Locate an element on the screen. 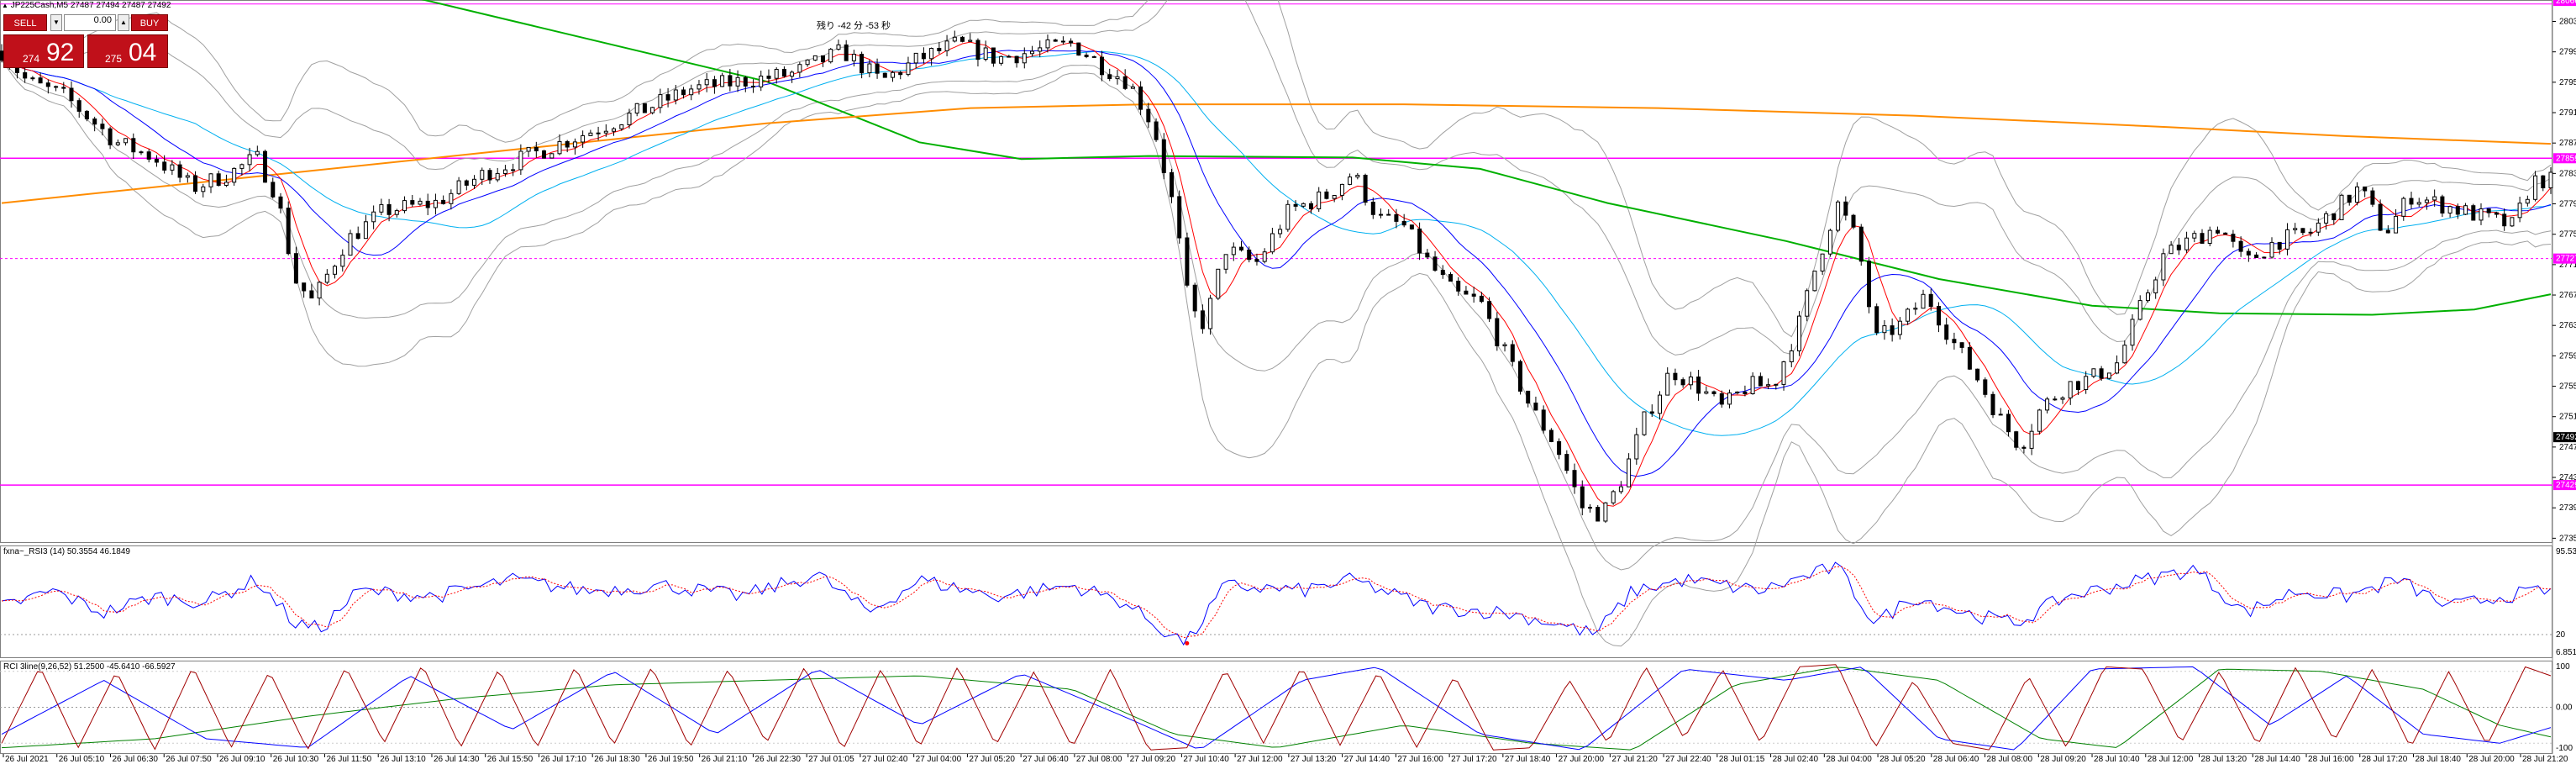 The height and width of the screenshot is (764, 2576). level-badge-dash: 27727 is located at coordinates (2566, 259).